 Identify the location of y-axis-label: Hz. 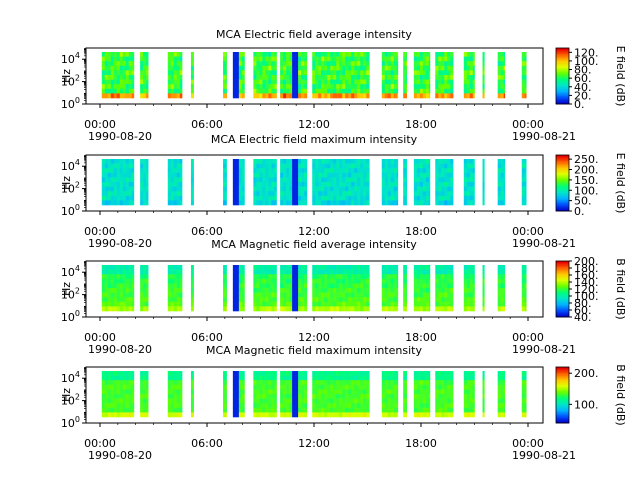
(66, 289).